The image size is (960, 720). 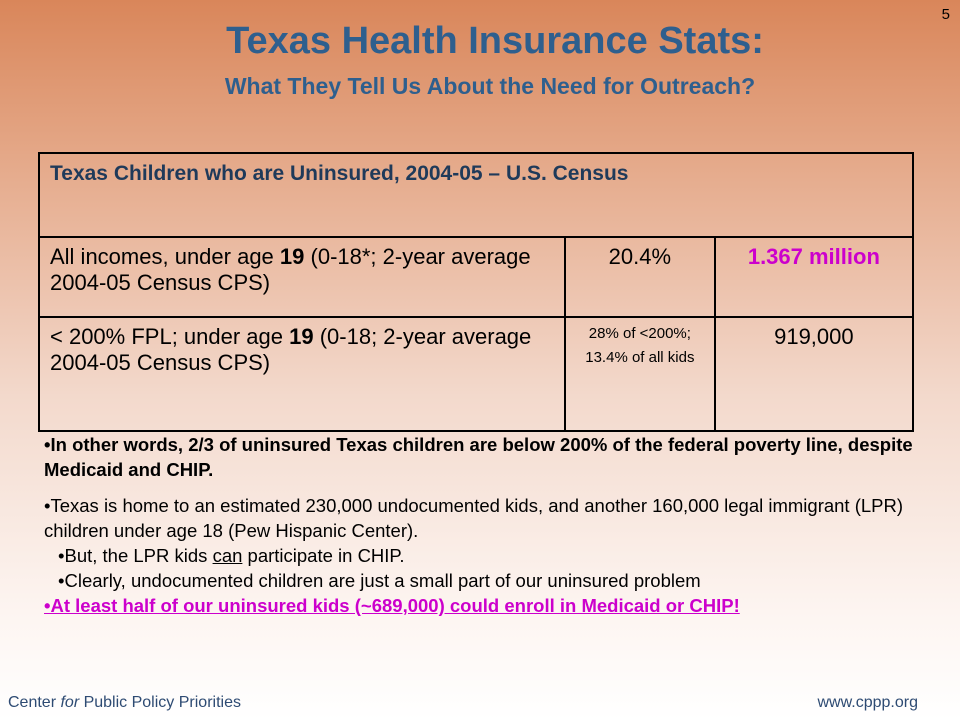 What do you see at coordinates (124, 702) in the screenshot?
I see `footer-org: Center for Public Policy Priorities` at bounding box center [124, 702].